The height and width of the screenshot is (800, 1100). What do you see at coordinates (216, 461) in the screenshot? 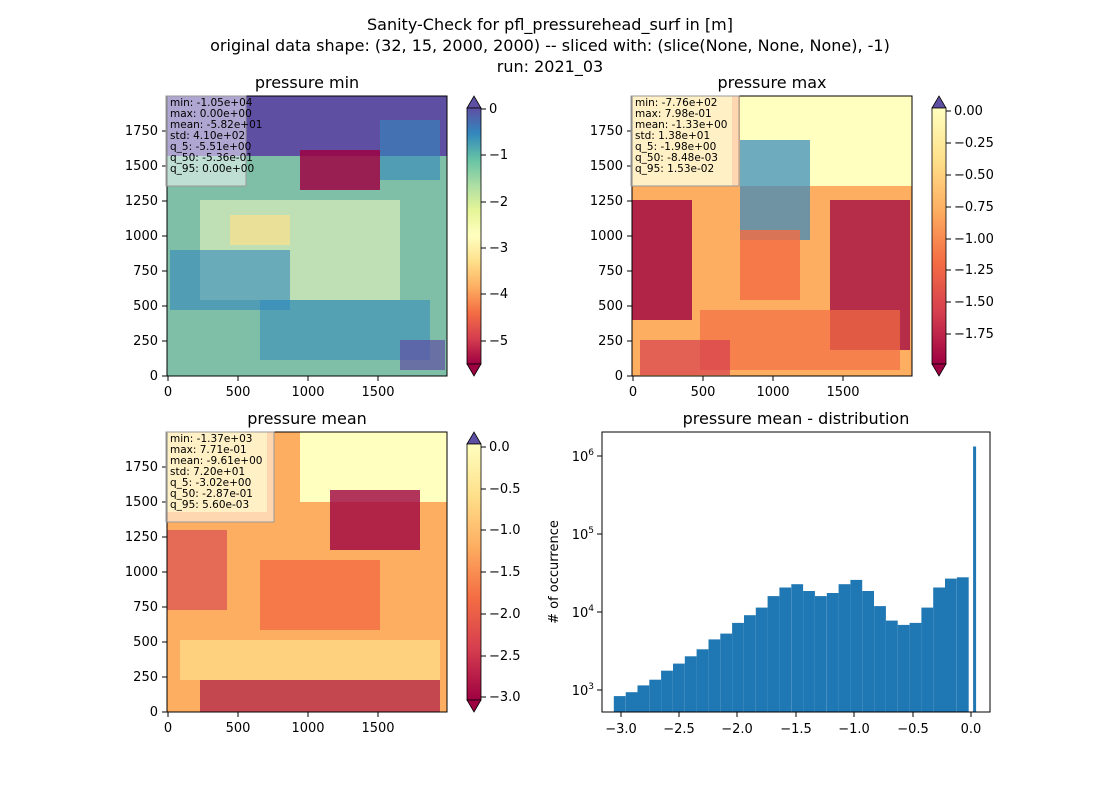
I see `stat-line: mean: -9.61e+00` at bounding box center [216, 461].